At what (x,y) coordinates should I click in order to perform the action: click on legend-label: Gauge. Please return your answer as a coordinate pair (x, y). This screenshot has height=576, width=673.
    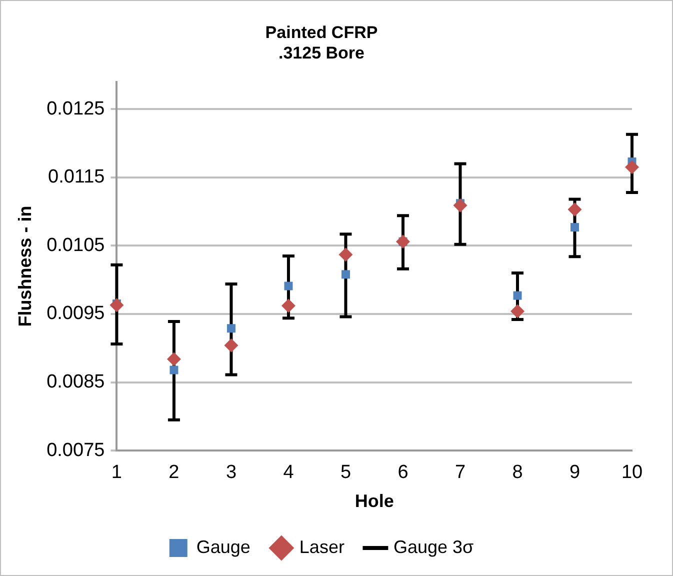
    Looking at the image, I should click on (223, 546).